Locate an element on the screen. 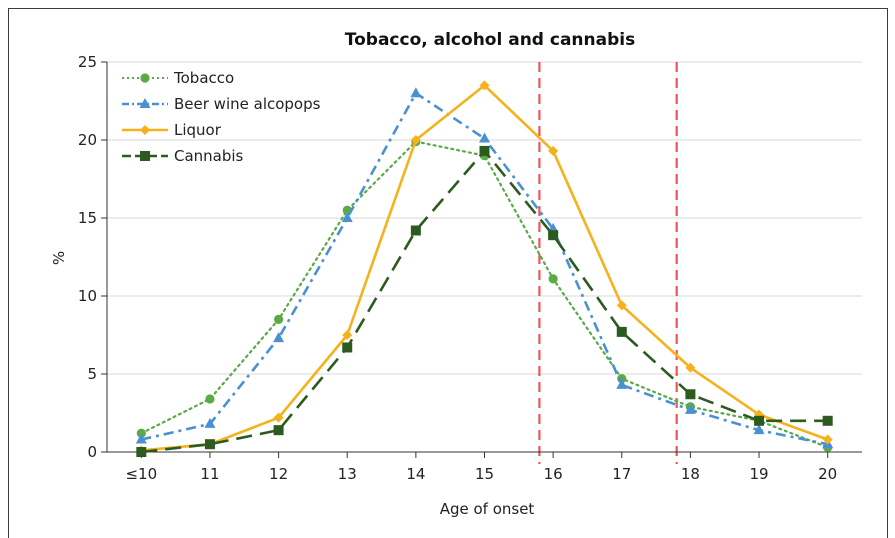 This screenshot has height=538, width=895. x-tick-label: 15 is located at coordinates (484, 474).